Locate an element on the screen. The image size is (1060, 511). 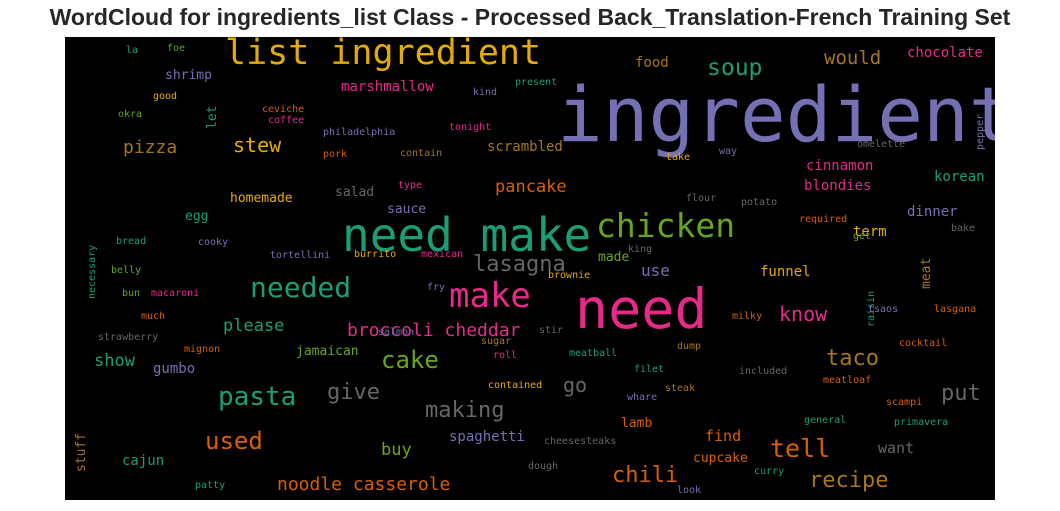
word-pizza: pizza is located at coordinates (150, 147).